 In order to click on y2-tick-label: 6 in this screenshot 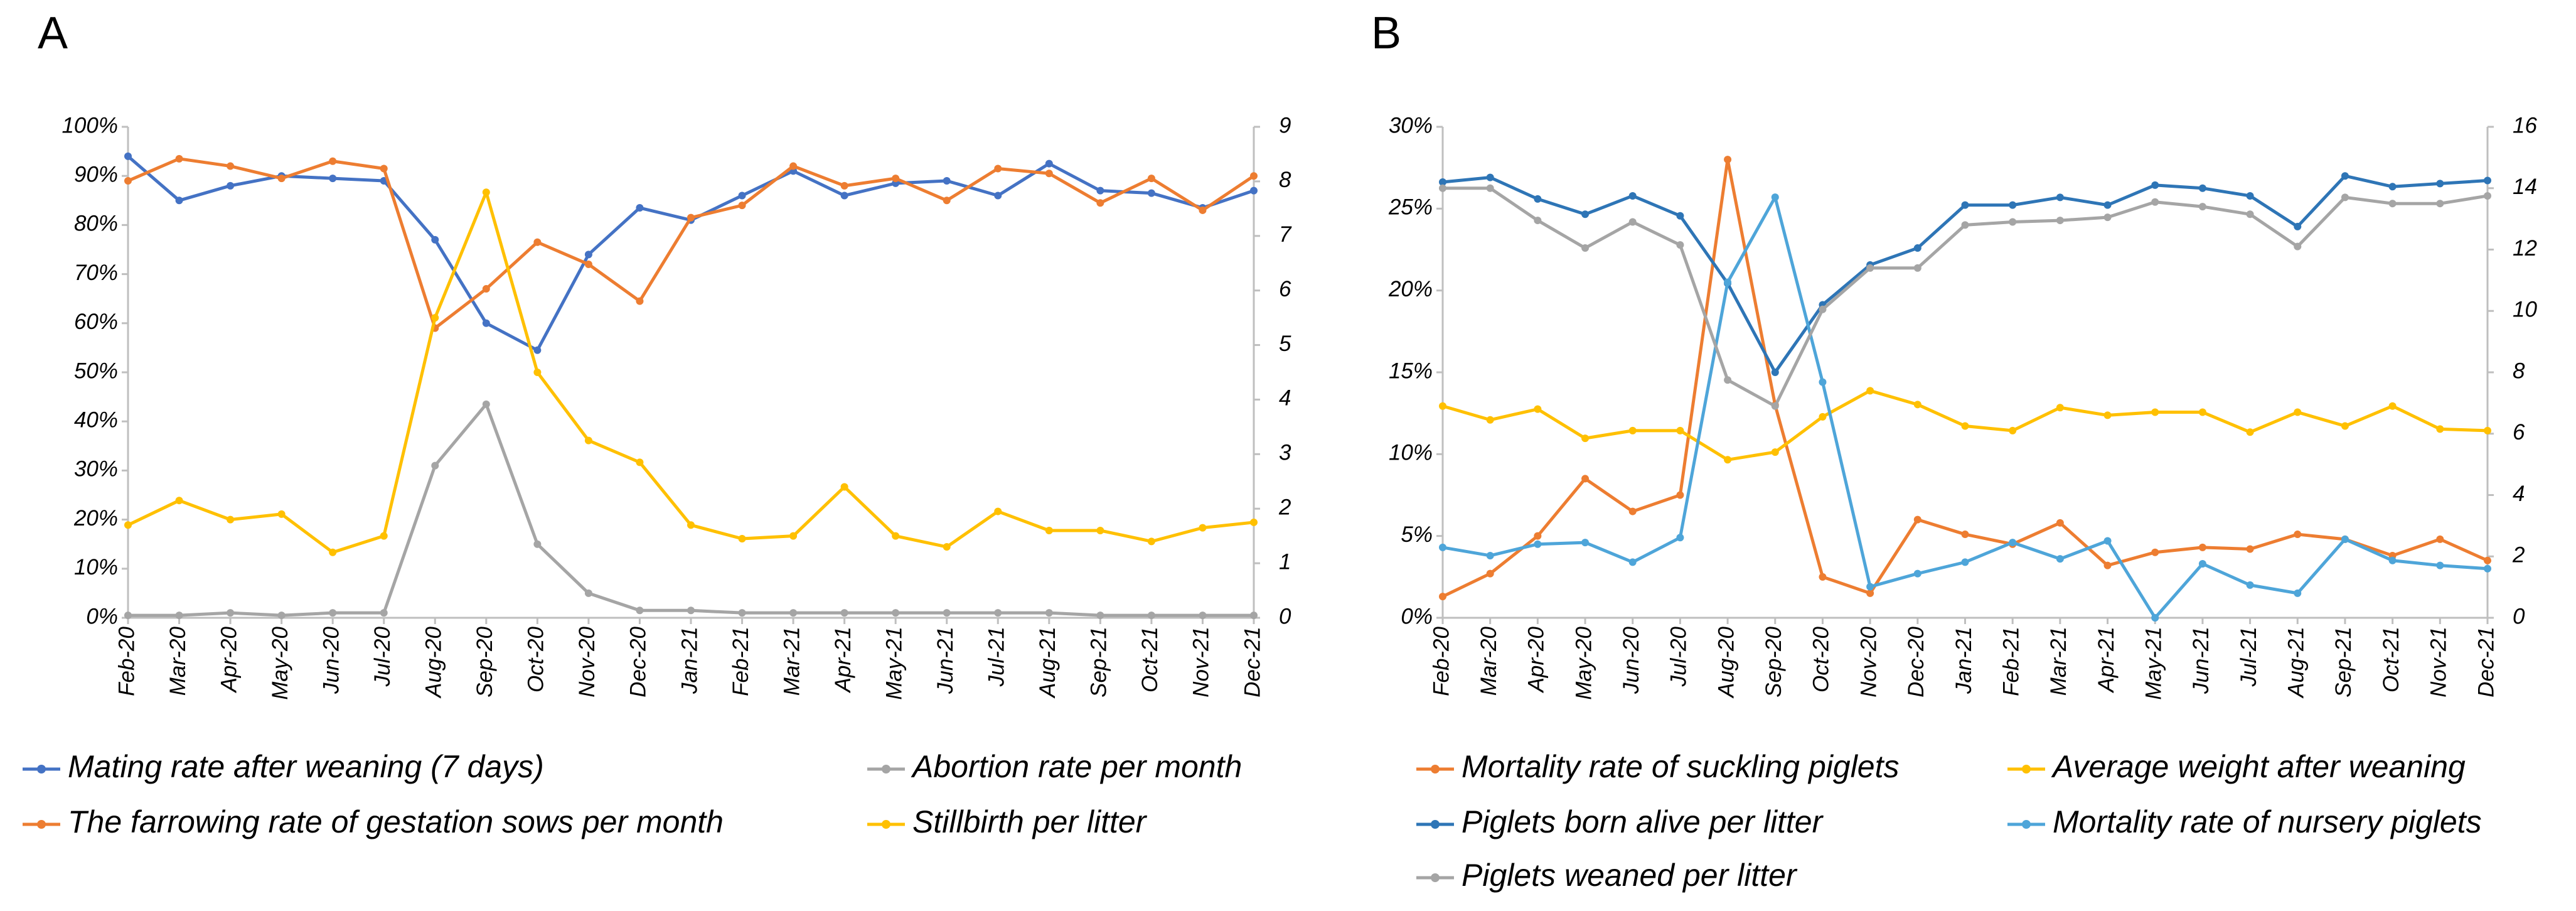, I will do `click(1285, 289)`.